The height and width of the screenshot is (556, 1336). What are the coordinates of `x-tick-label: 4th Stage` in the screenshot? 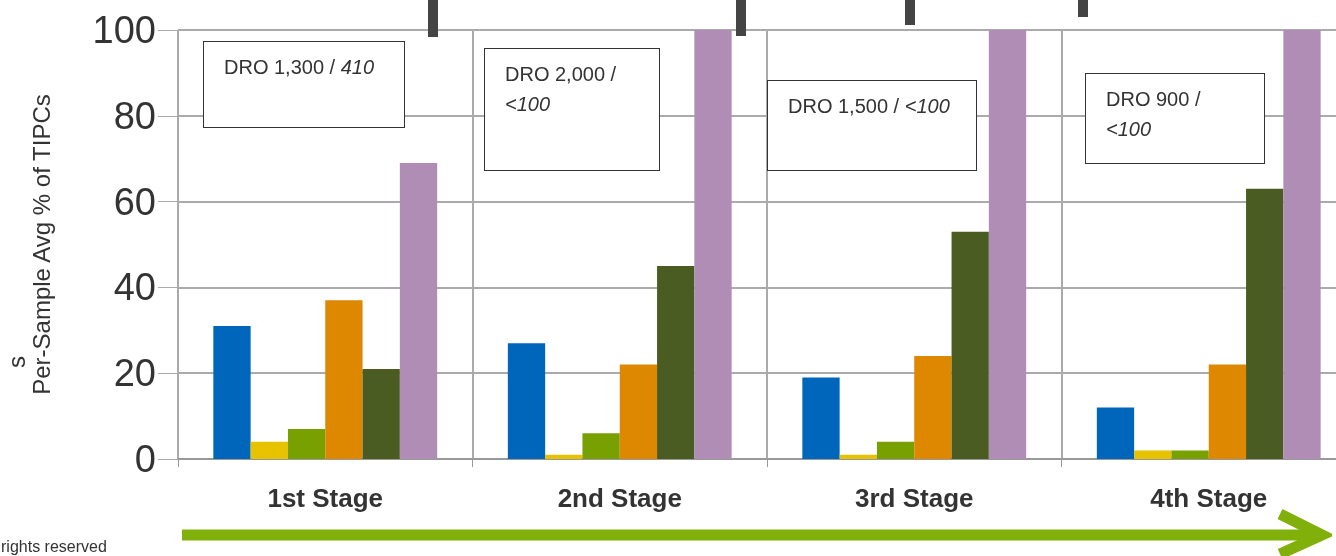 It's located at (1209, 498).